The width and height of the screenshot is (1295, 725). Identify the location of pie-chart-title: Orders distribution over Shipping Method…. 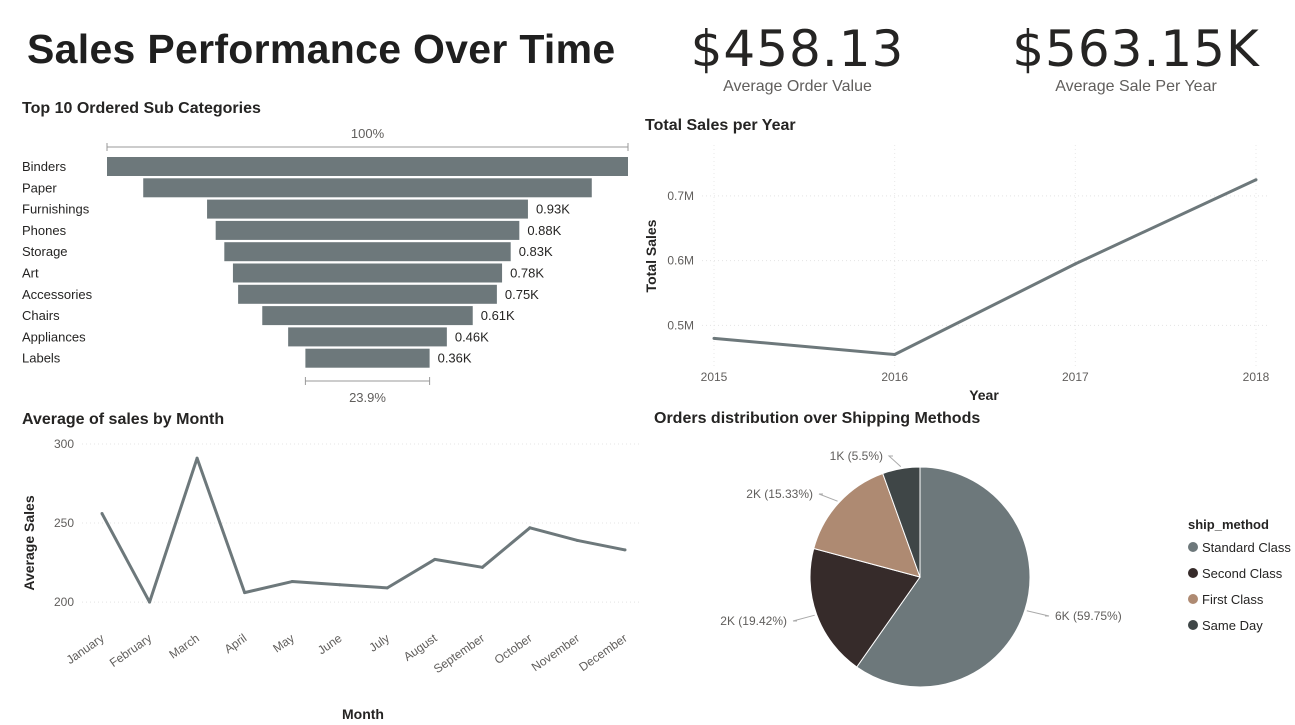
(817, 418).